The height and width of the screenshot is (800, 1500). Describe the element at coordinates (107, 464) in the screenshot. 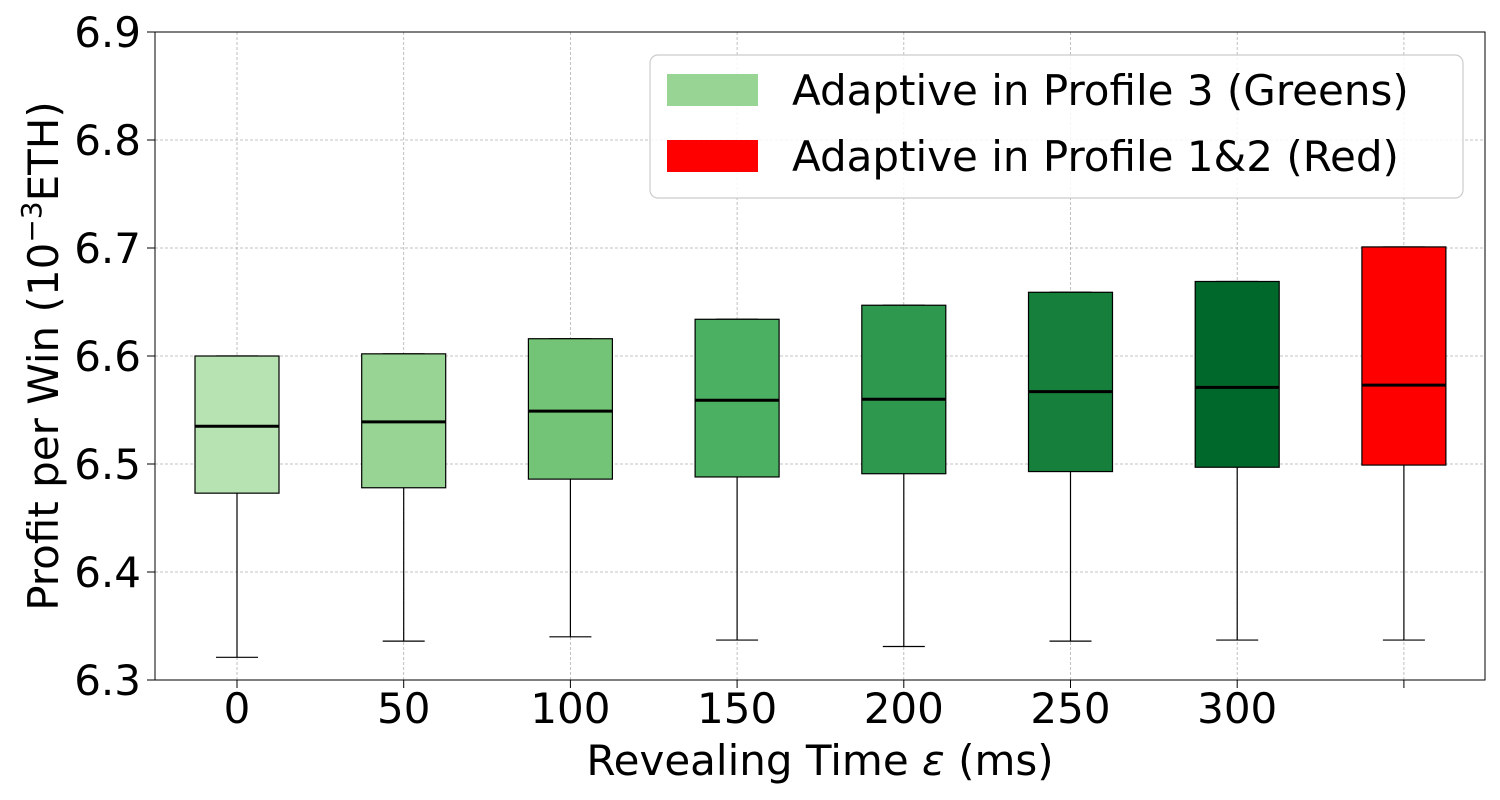

I see `y-tick-label: 6.5` at that location.